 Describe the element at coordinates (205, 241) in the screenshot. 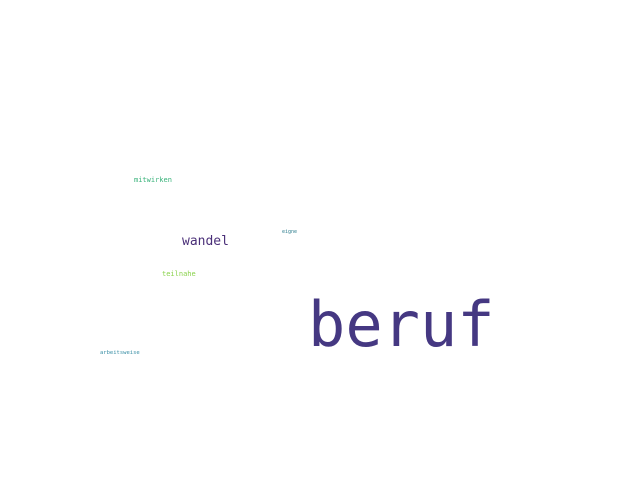

I see `word-wandel: wandel` at that location.